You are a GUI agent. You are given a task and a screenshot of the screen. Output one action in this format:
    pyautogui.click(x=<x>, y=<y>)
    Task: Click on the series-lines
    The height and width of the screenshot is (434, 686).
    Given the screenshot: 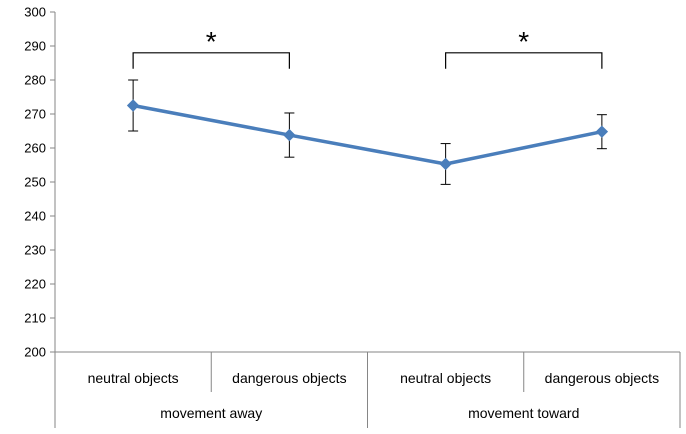 What is the action you would take?
    pyautogui.click(x=367, y=134)
    